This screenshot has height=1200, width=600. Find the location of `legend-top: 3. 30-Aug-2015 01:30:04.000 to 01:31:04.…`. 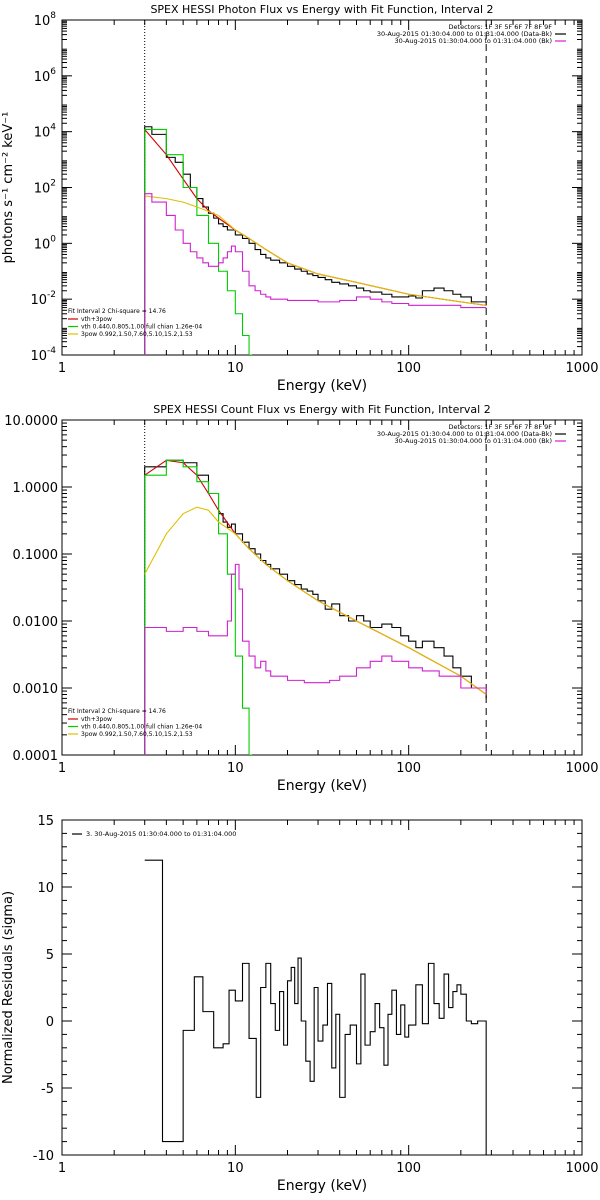

legend-top: 3. 30-Aug-2015 01:30:04.000 to 01:31:04.… is located at coordinates (154, 834).